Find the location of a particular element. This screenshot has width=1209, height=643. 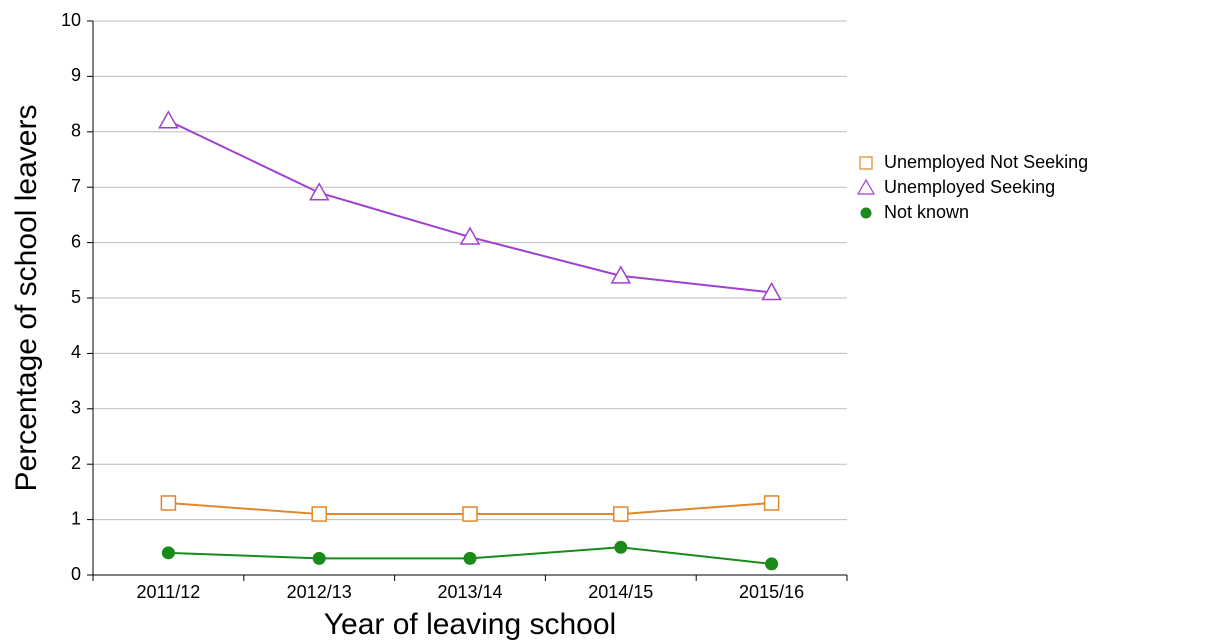

x-tick-label: 2011/12 is located at coordinates (169, 592).